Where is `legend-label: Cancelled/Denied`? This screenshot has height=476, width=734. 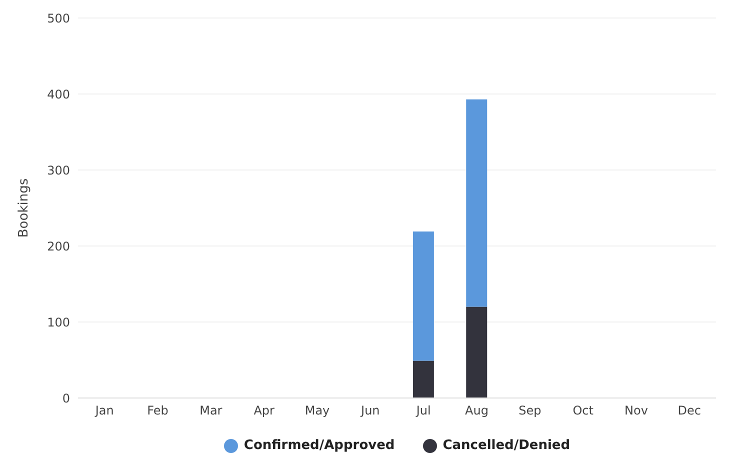 legend-label: Cancelled/Denied is located at coordinates (506, 445).